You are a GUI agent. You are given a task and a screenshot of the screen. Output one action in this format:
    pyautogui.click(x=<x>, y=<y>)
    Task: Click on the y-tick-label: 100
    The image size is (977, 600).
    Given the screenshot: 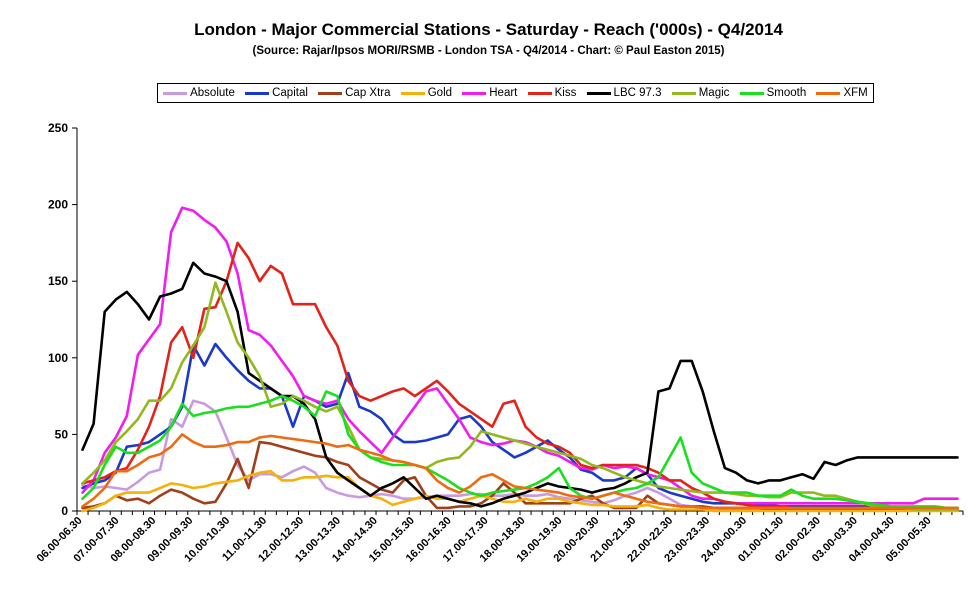 What is the action you would take?
    pyautogui.click(x=58, y=358)
    